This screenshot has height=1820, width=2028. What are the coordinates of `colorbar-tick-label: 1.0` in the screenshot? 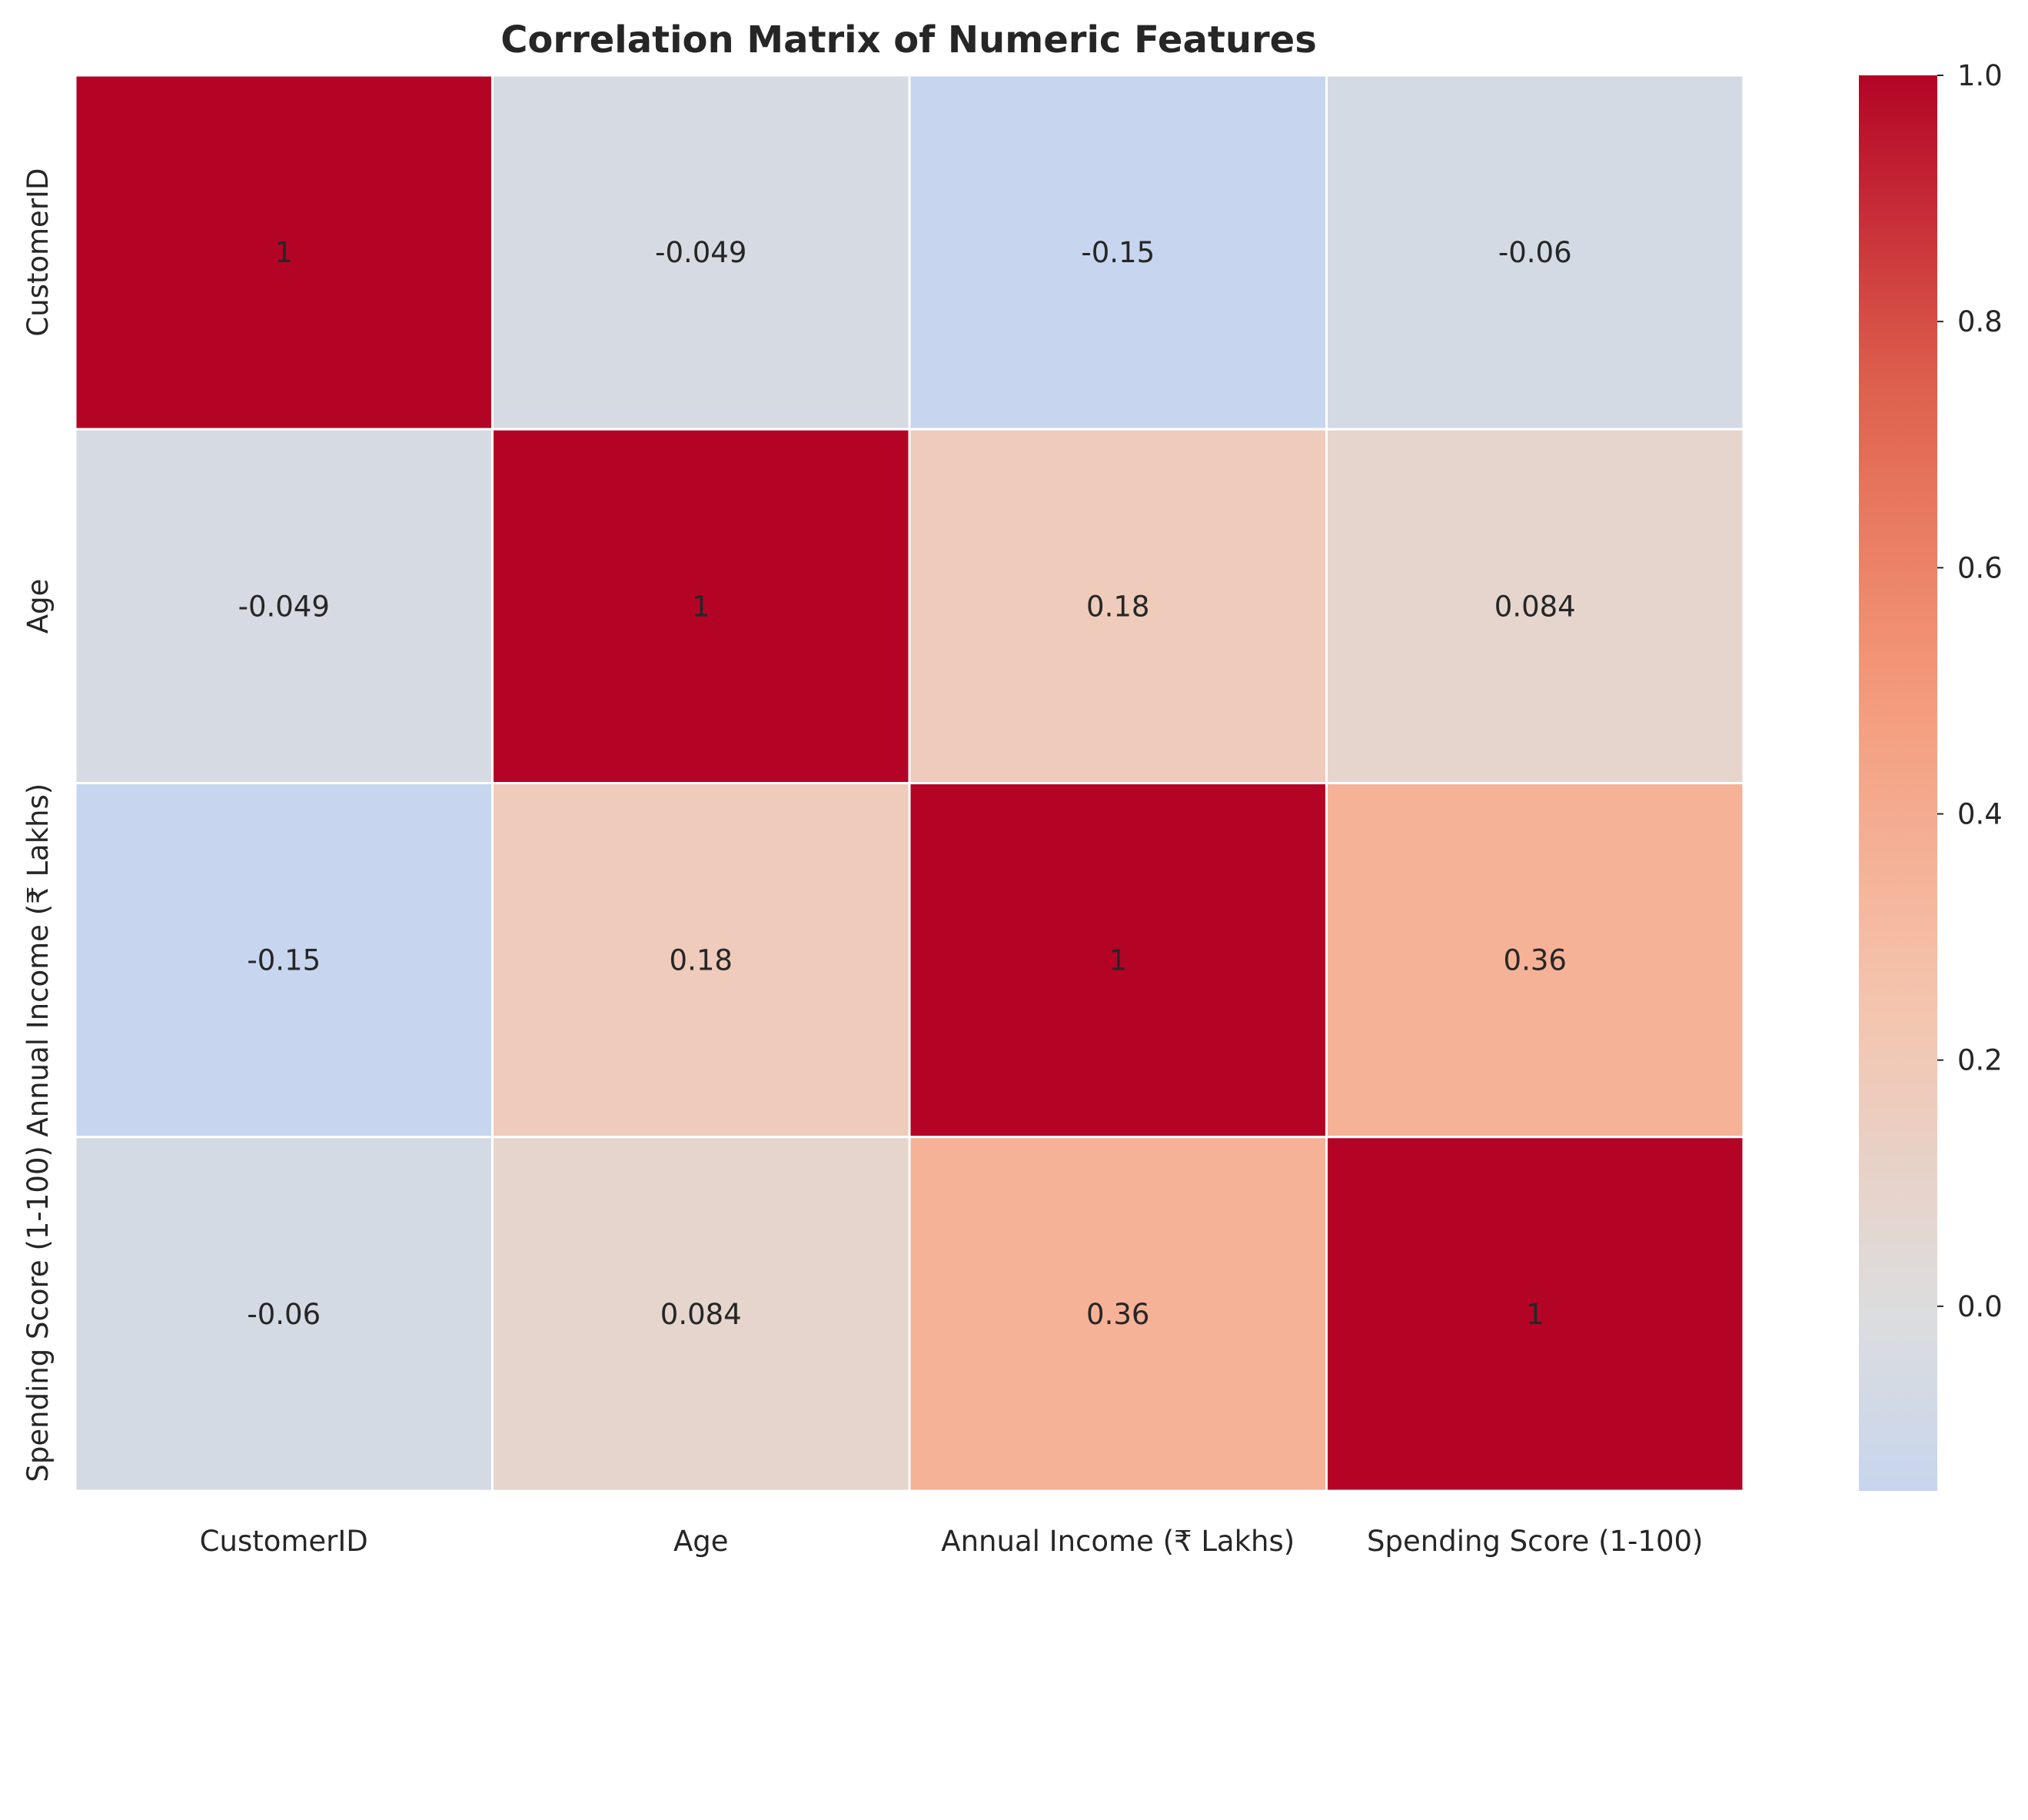 It's located at (1980, 75).